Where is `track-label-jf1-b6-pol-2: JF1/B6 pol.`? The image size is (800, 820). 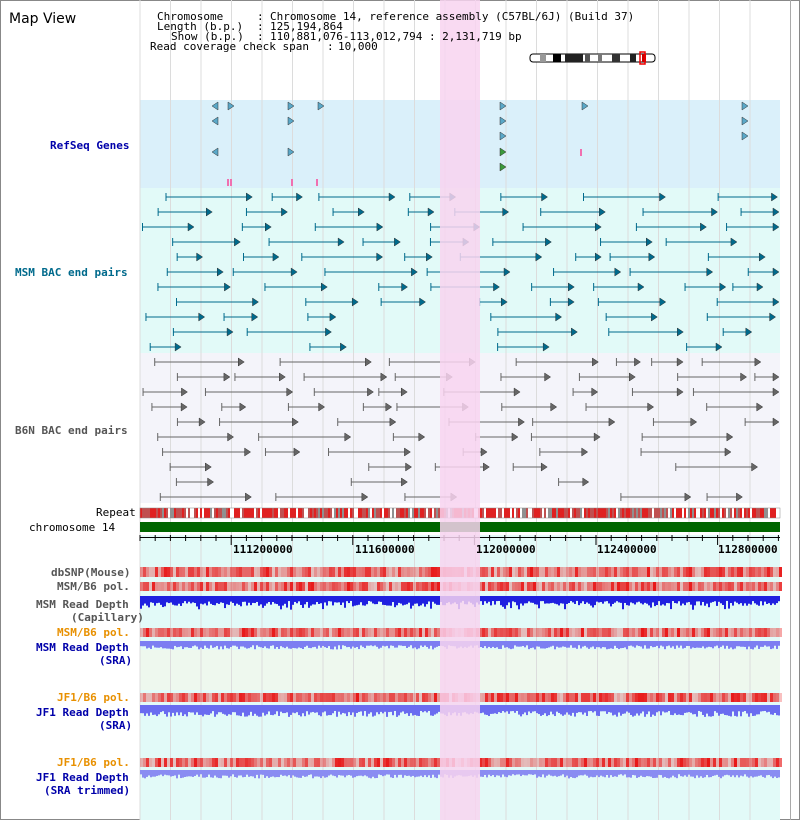 track-label-jf1-b6-pol-2: JF1/B6 pol. is located at coordinates (93, 762).